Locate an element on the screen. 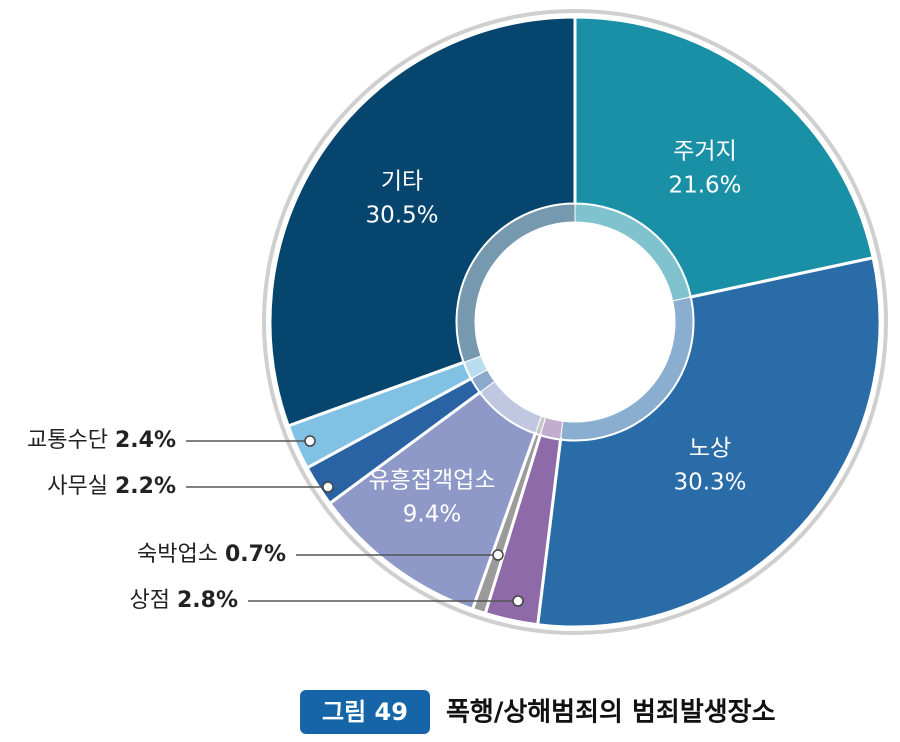 Image resolution: width=900 pixels, height=742 pixels. callout-name: 숙박업소 is located at coordinates (177, 554).